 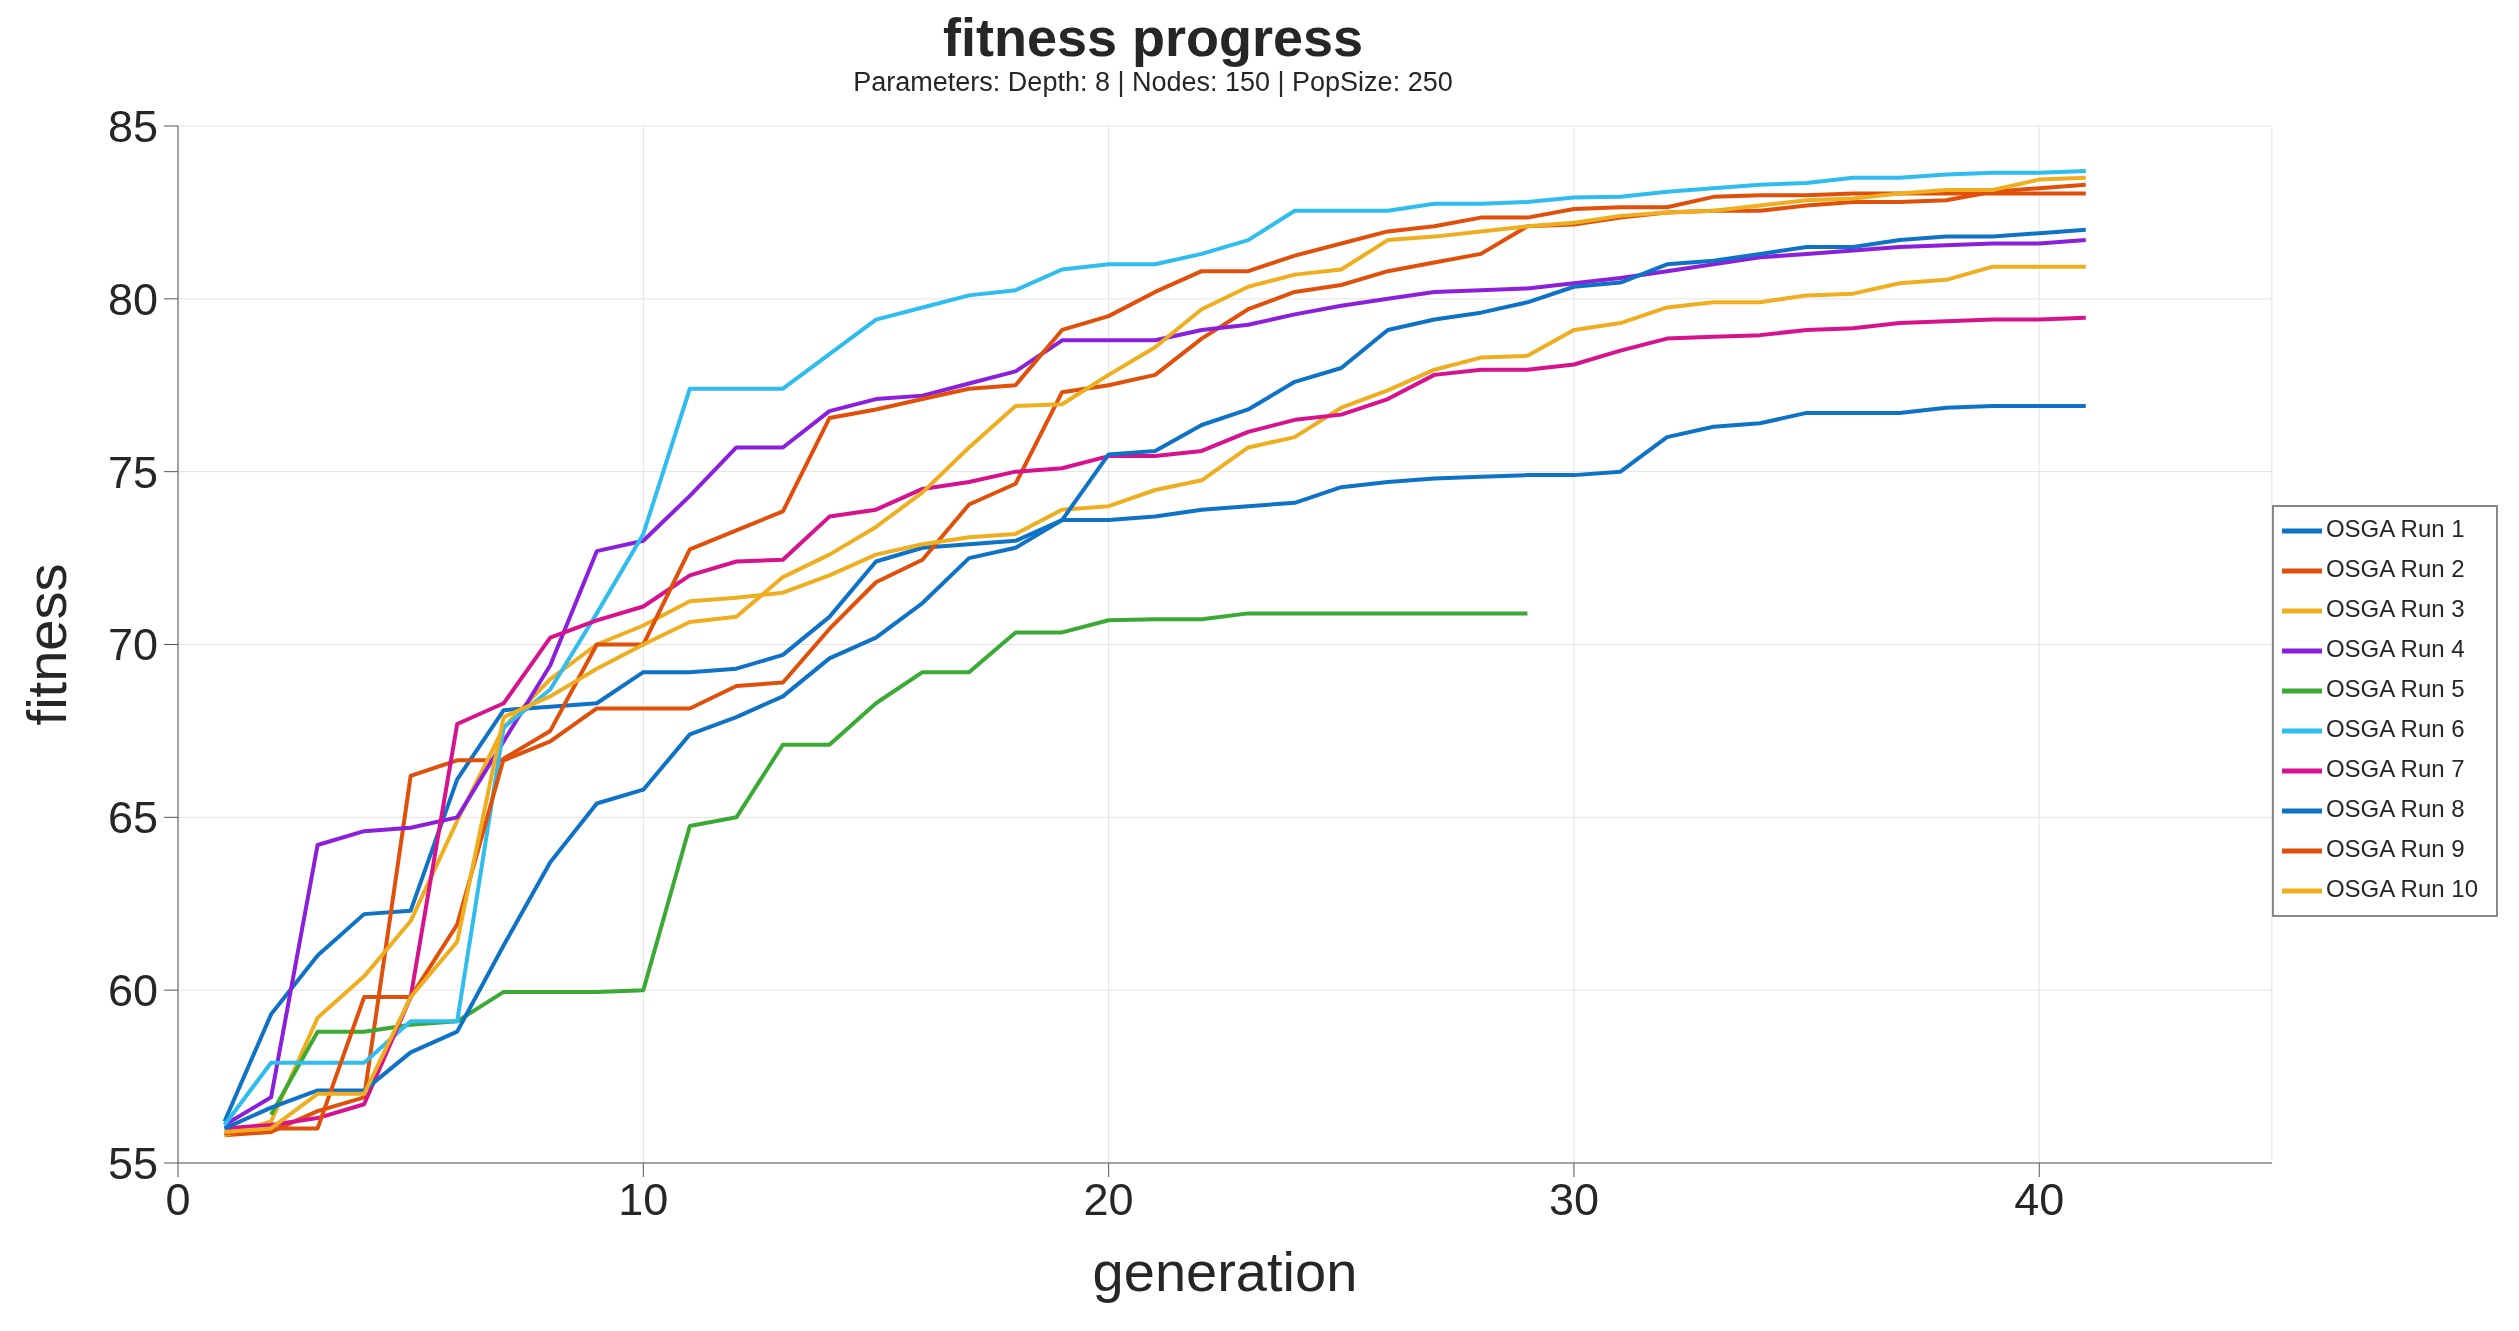 I want to click on x-tick-label: 0, so click(x=178, y=1199).